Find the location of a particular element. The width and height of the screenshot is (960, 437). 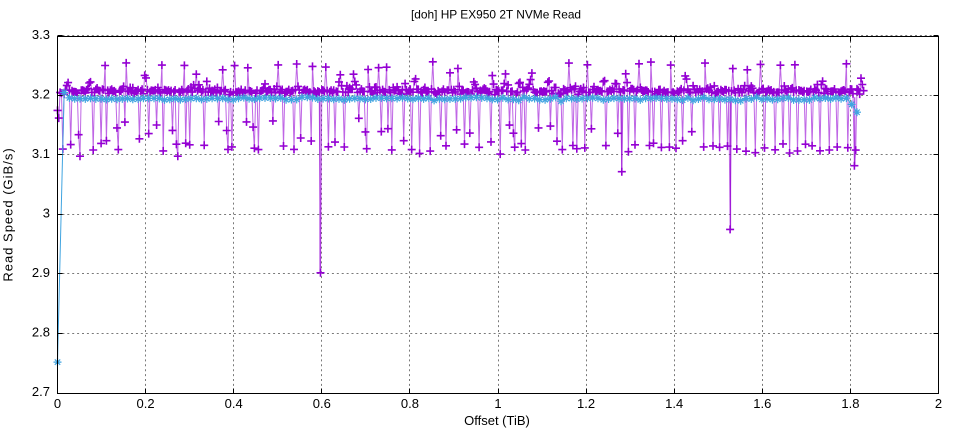

svg-text: [doh] HP EX950 2T NVMe Read is located at coordinates (496, 15).